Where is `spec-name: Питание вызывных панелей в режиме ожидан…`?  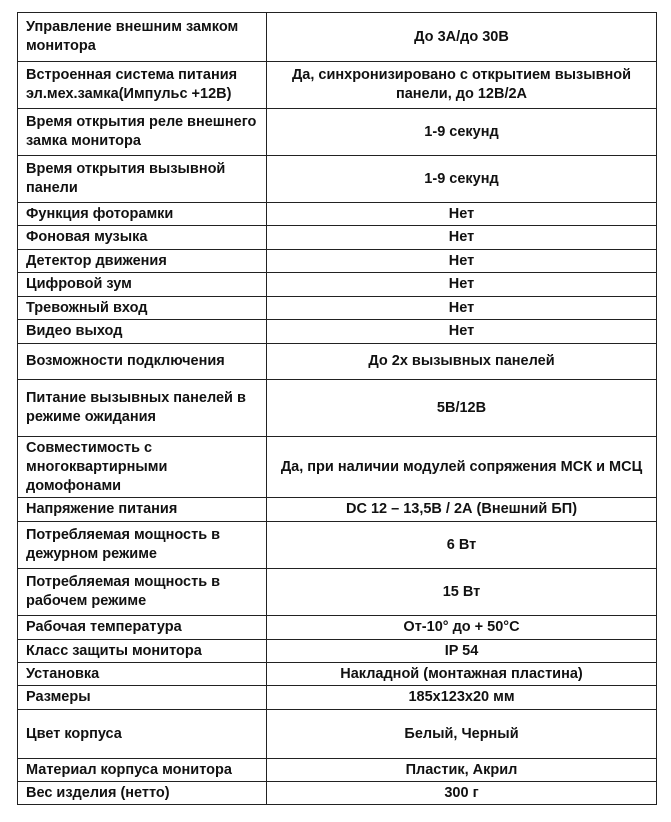 spec-name: Питание вызывных панелей в режиме ожидан… is located at coordinates (142, 408).